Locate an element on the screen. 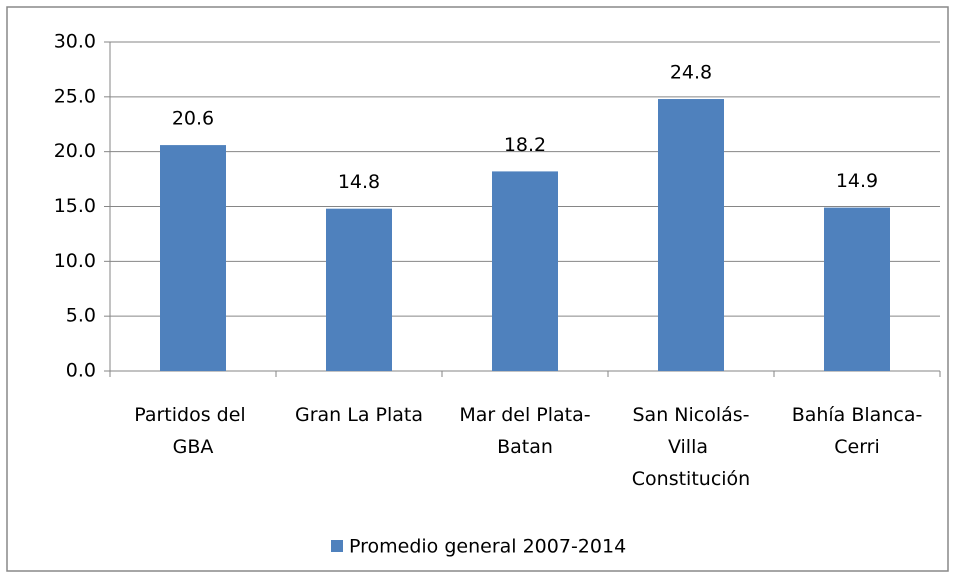 The height and width of the screenshot is (578, 956). x-tick-label: Bahía Blanca-Cerri is located at coordinates (857, 431).